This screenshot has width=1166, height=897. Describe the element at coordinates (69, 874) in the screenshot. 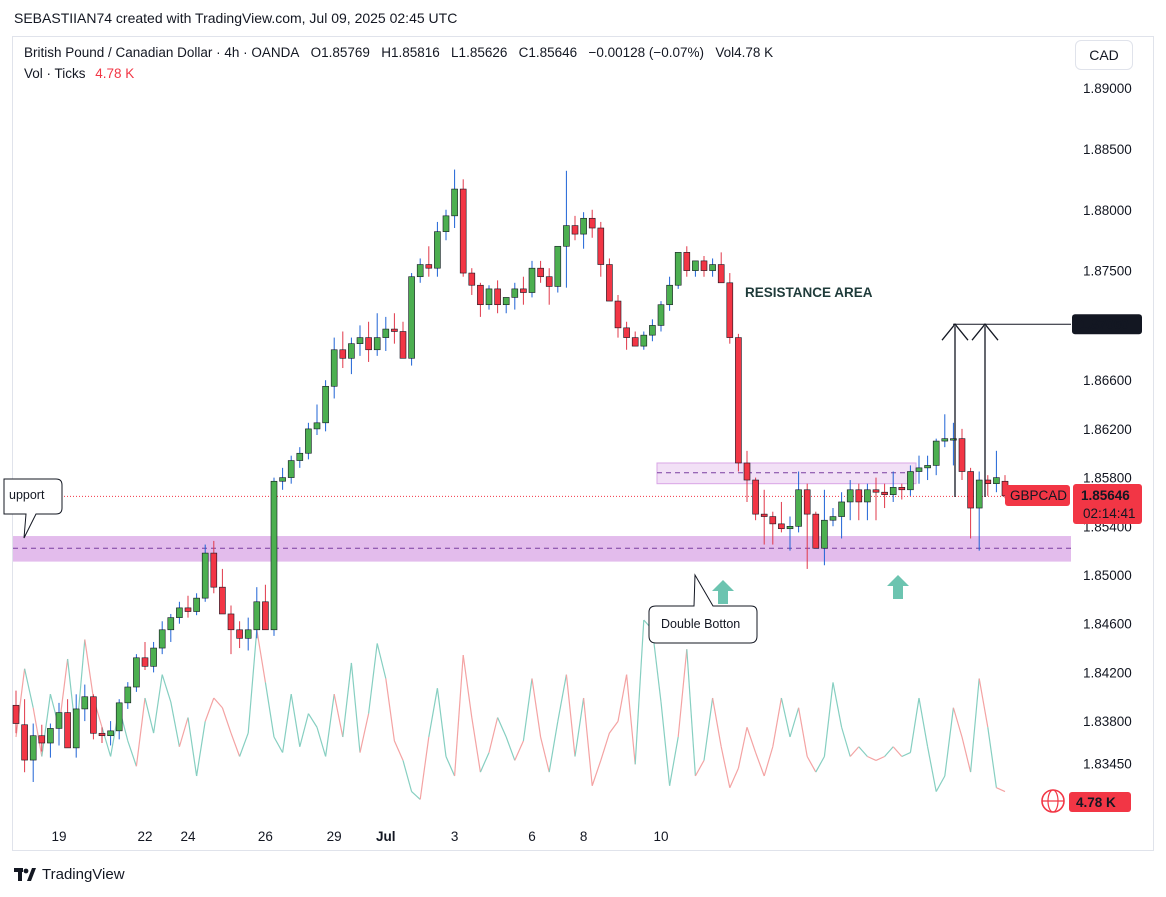

I see `tradingview-logo: TradingView` at that location.